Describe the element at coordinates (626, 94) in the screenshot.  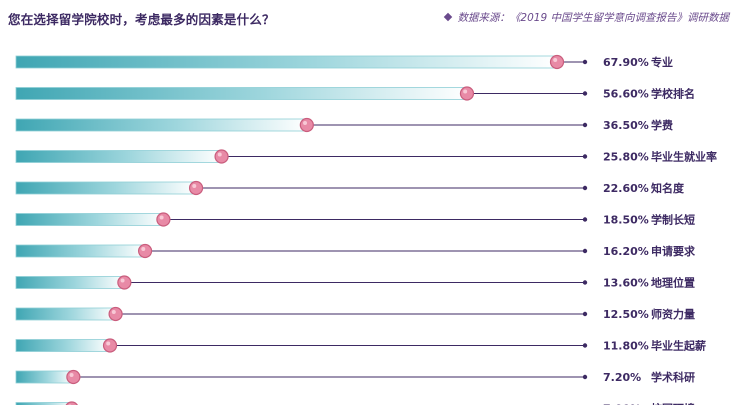
I see `value-label: 56.60%` at that location.